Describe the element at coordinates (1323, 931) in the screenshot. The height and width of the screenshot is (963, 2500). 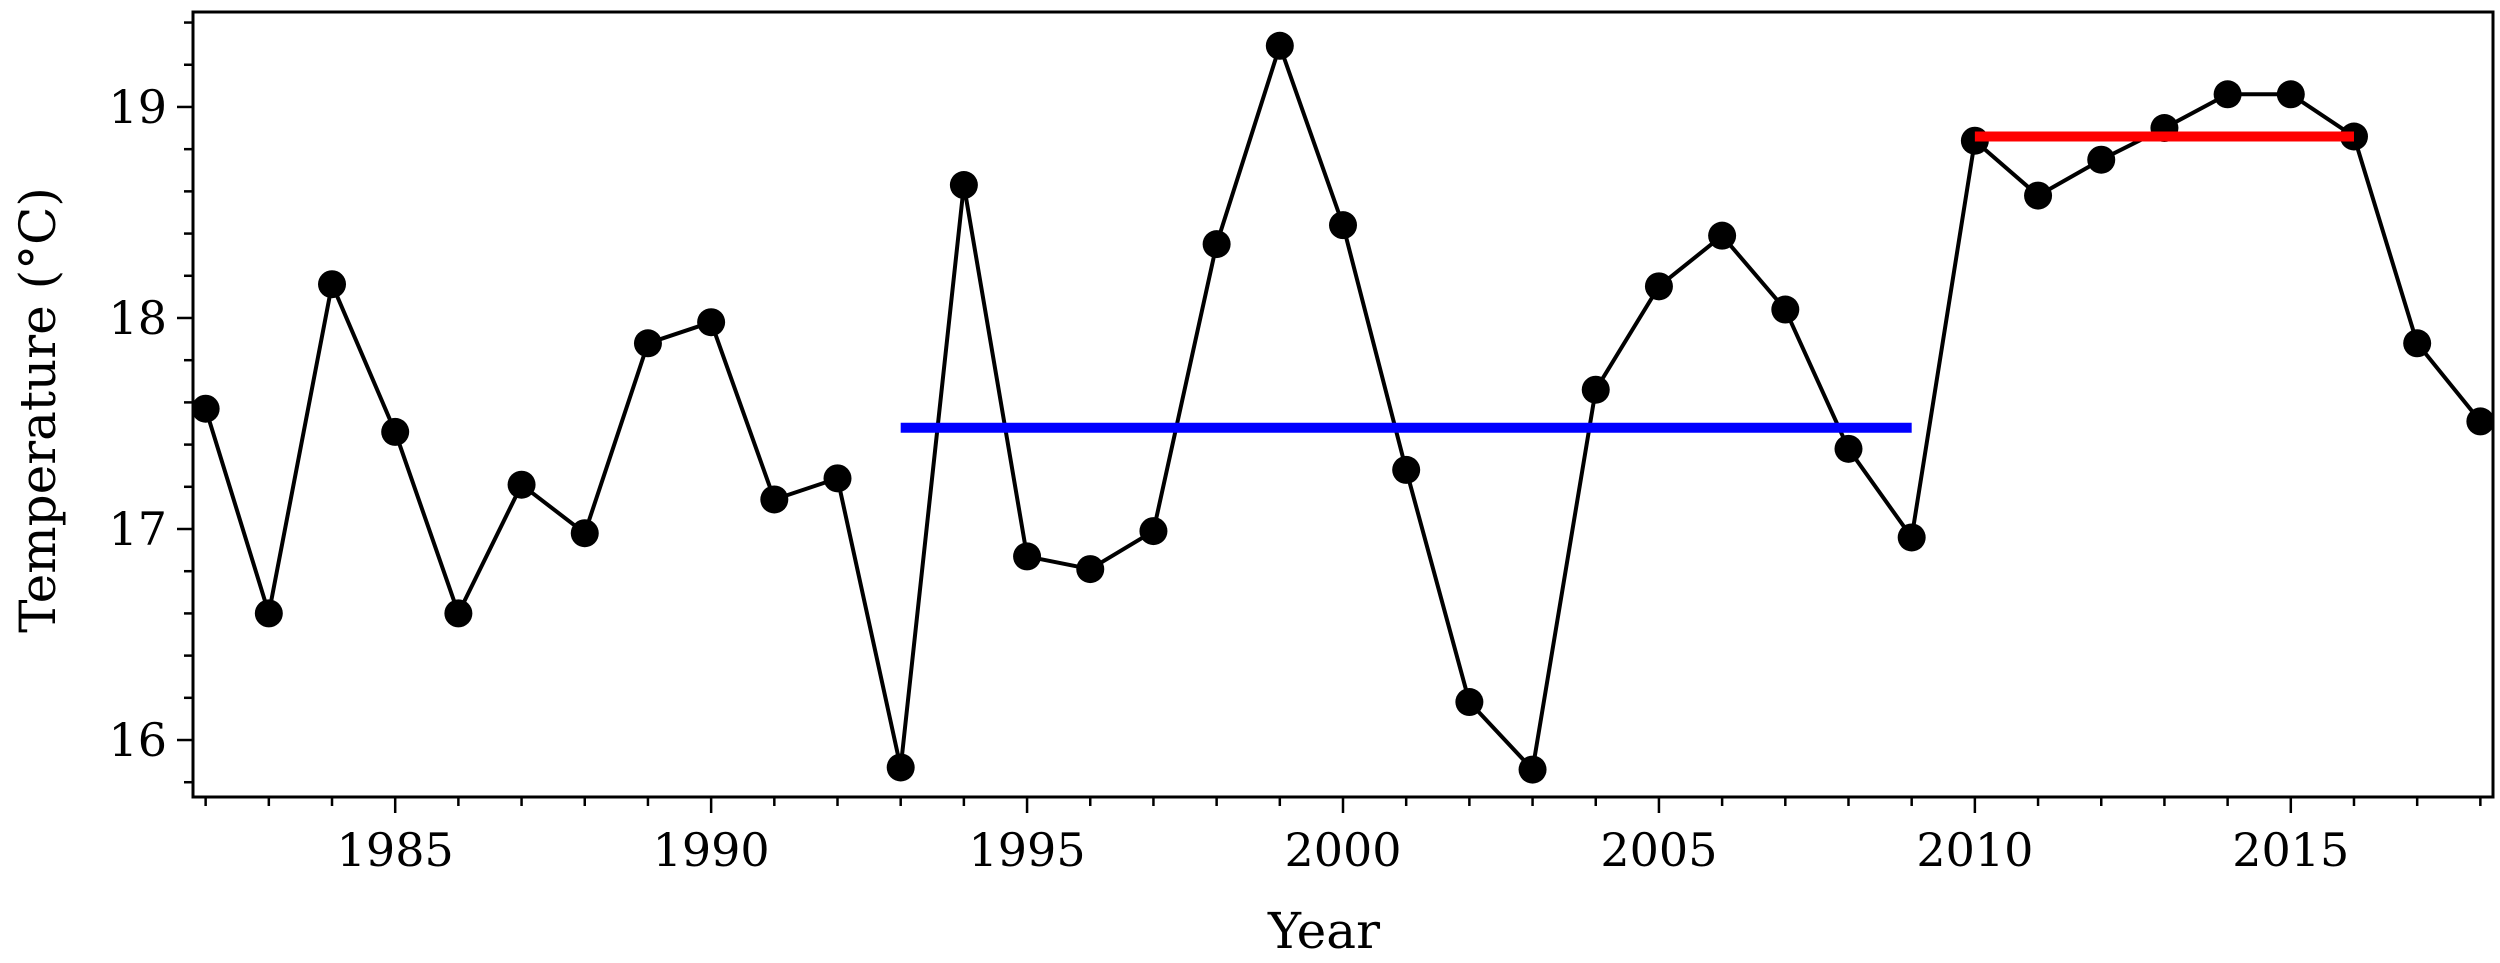
I see `x-axis-label: Year` at that location.